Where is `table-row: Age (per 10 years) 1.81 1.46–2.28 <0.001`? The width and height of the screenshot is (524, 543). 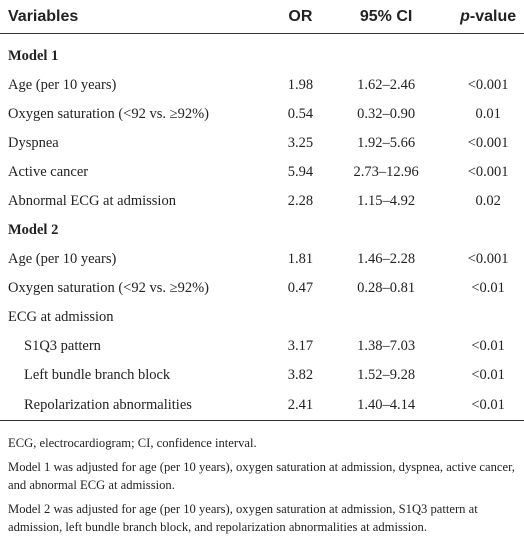 table-row: Age (per 10 years) 1.81 1.46–2.28 <0.001 is located at coordinates (262, 259).